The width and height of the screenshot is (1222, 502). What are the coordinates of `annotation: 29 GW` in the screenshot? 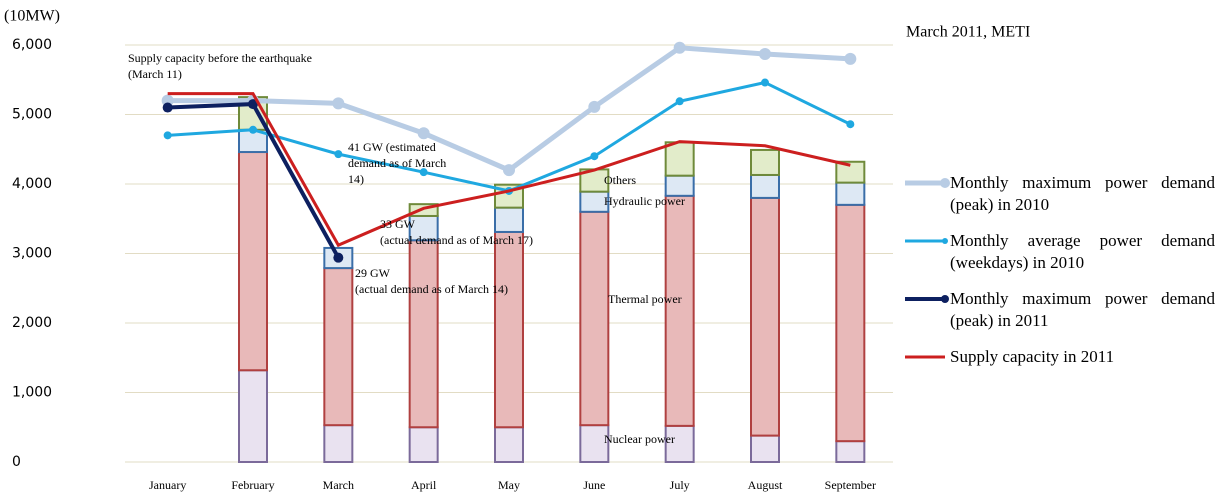 It's located at (373, 273).